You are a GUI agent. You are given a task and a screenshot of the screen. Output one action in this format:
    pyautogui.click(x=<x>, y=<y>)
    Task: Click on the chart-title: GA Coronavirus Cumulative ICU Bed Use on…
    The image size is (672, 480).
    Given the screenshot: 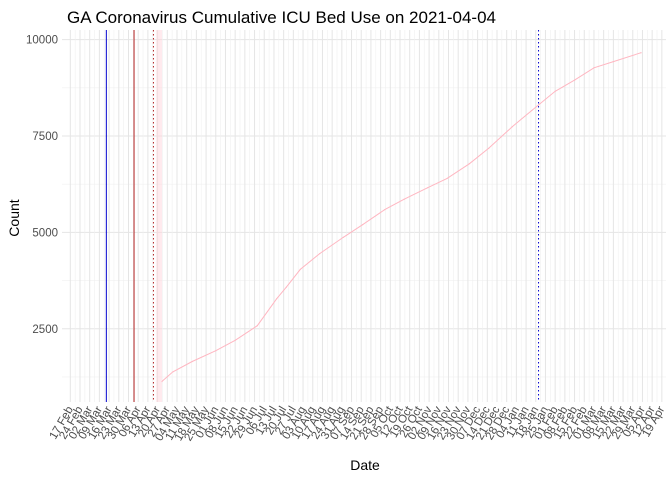 What is the action you would take?
    pyautogui.click(x=281, y=17)
    